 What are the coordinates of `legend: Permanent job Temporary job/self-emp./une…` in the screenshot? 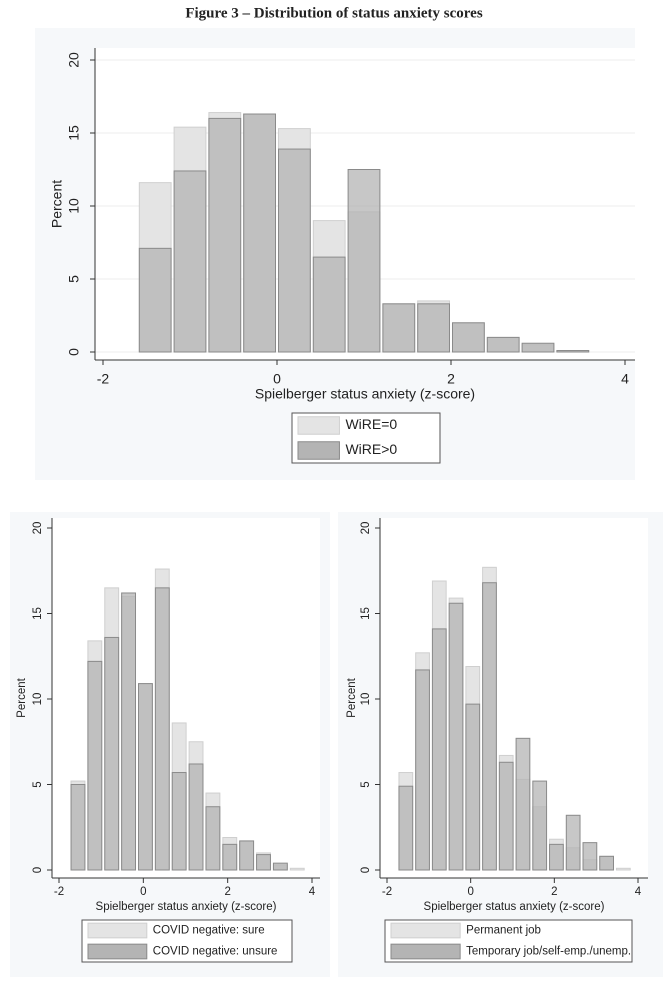 It's located at (508, 941).